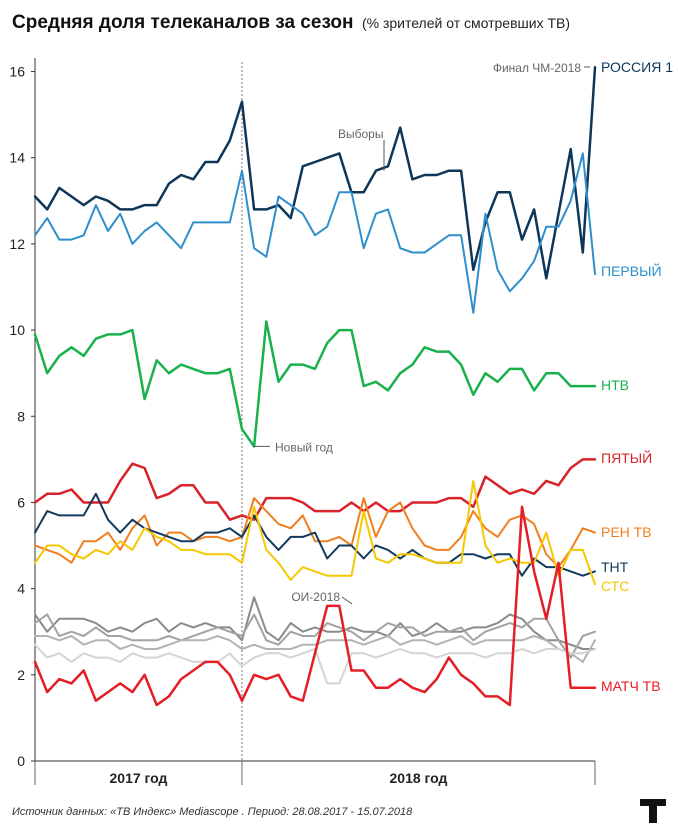 Image resolution: width=678 pixels, height=830 pixels. What do you see at coordinates (537, 68) in the screenshot?
I see `annotation-label: Финал ЧМ-2018` at bounding box center [537, 68].